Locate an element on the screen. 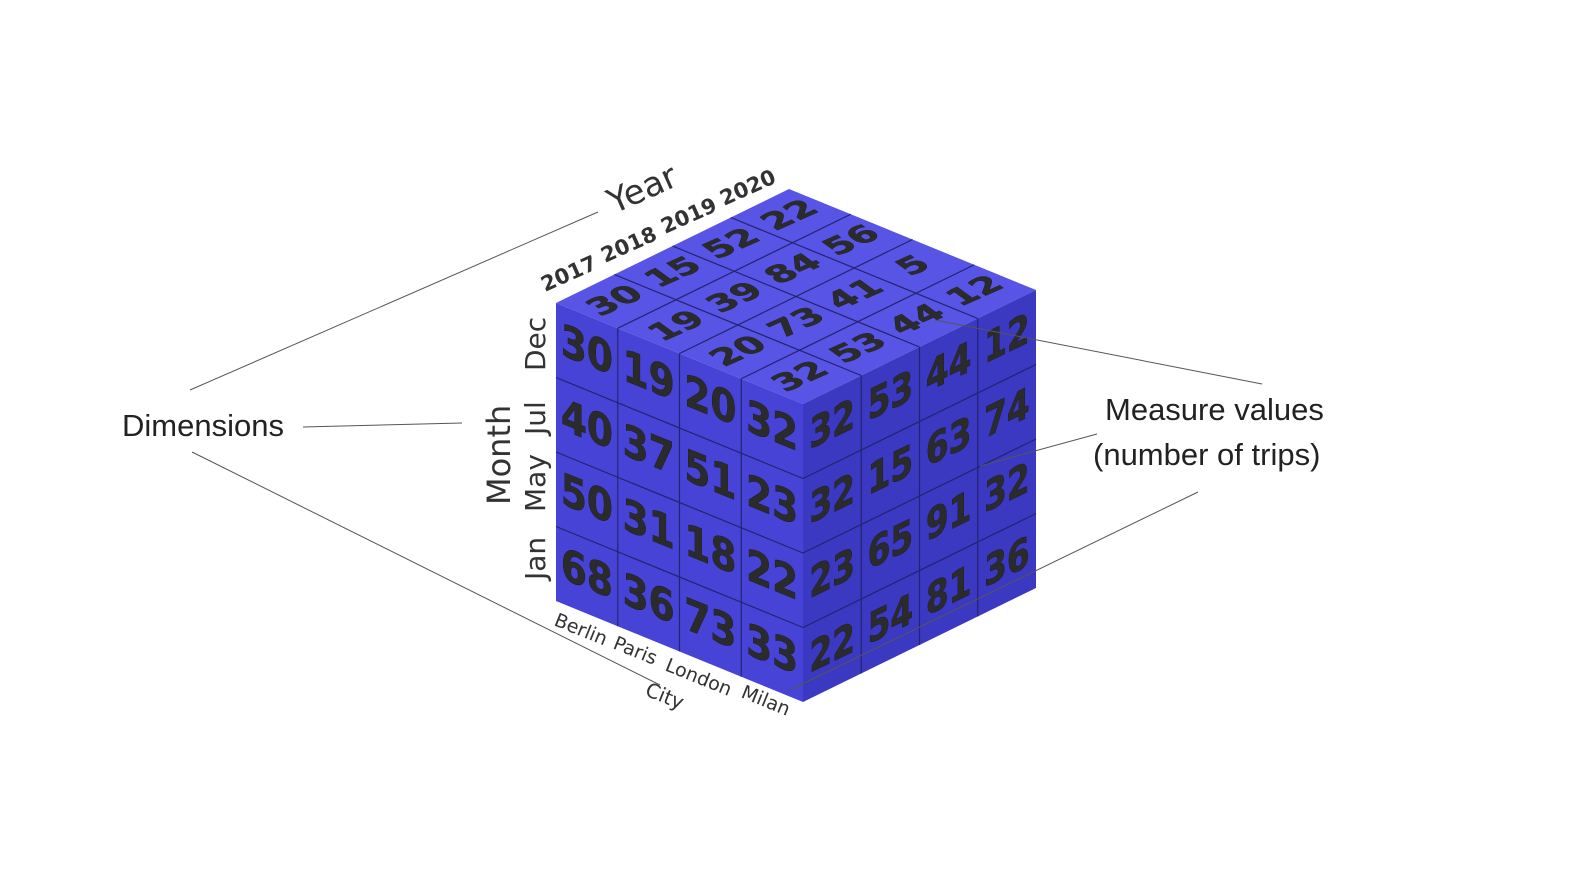 The height and width of the screenshot is (869, 1590). leader-line-side-value is located at coordinates (1038, 450).